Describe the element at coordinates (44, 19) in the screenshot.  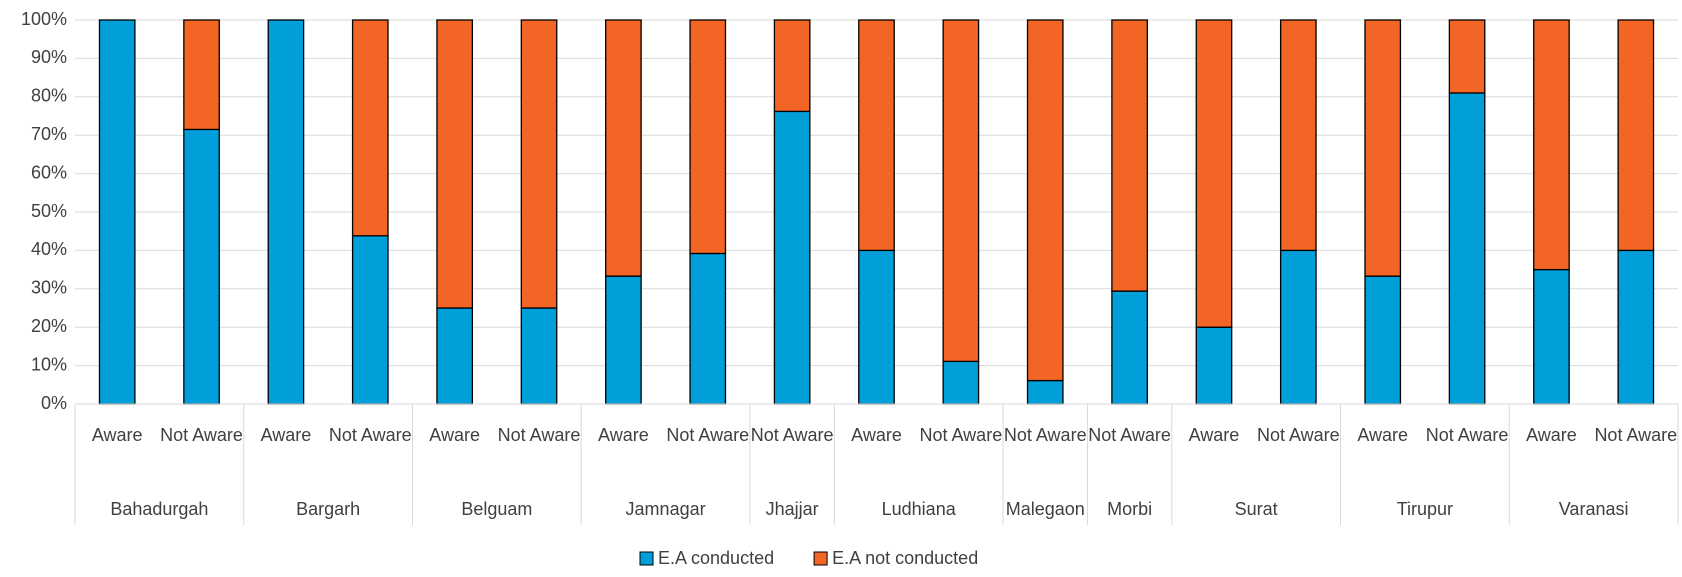
I see `y-tick-label: 100%` at that location.